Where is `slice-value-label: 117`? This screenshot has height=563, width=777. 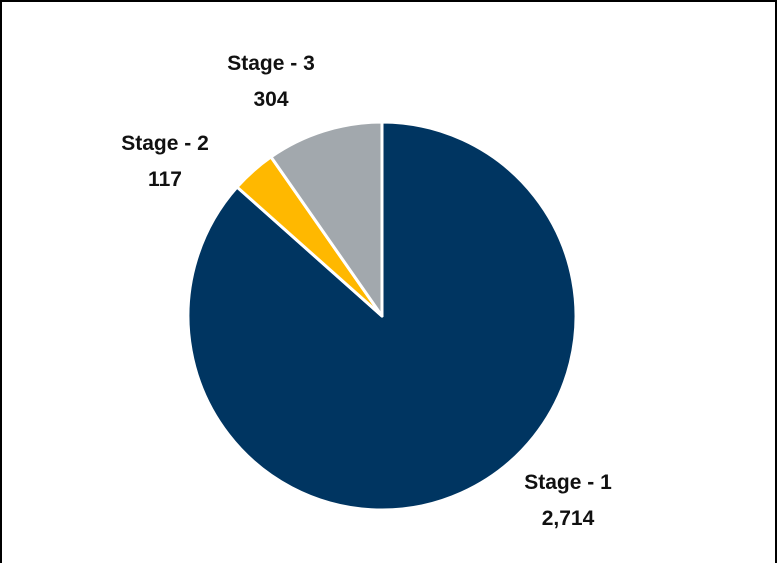 slice-value-label: 117 is located at coordinates (165, 179).